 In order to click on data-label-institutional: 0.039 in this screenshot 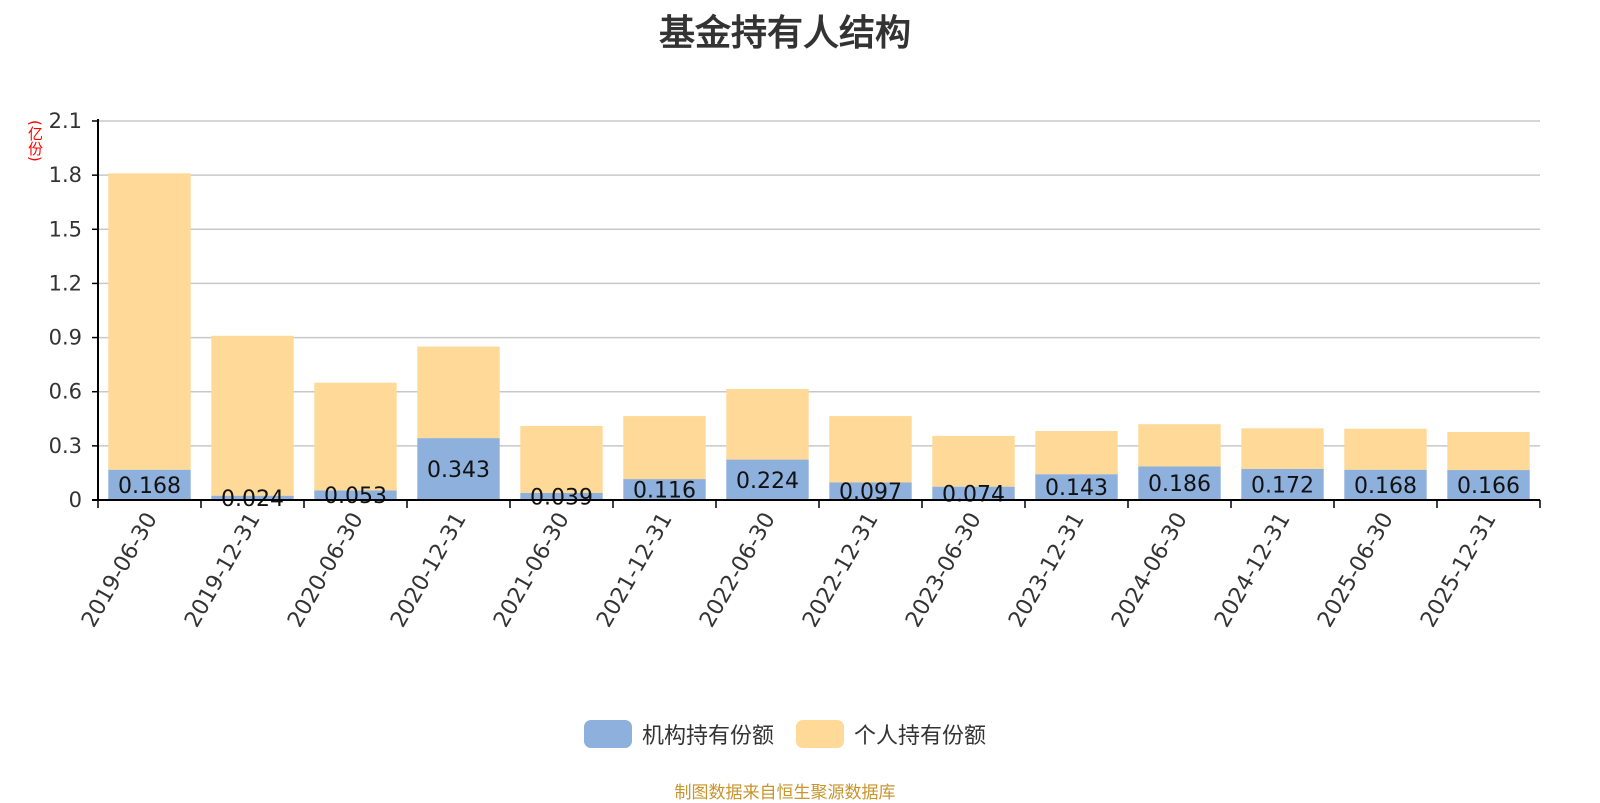, I will do `click(561, 497)`.